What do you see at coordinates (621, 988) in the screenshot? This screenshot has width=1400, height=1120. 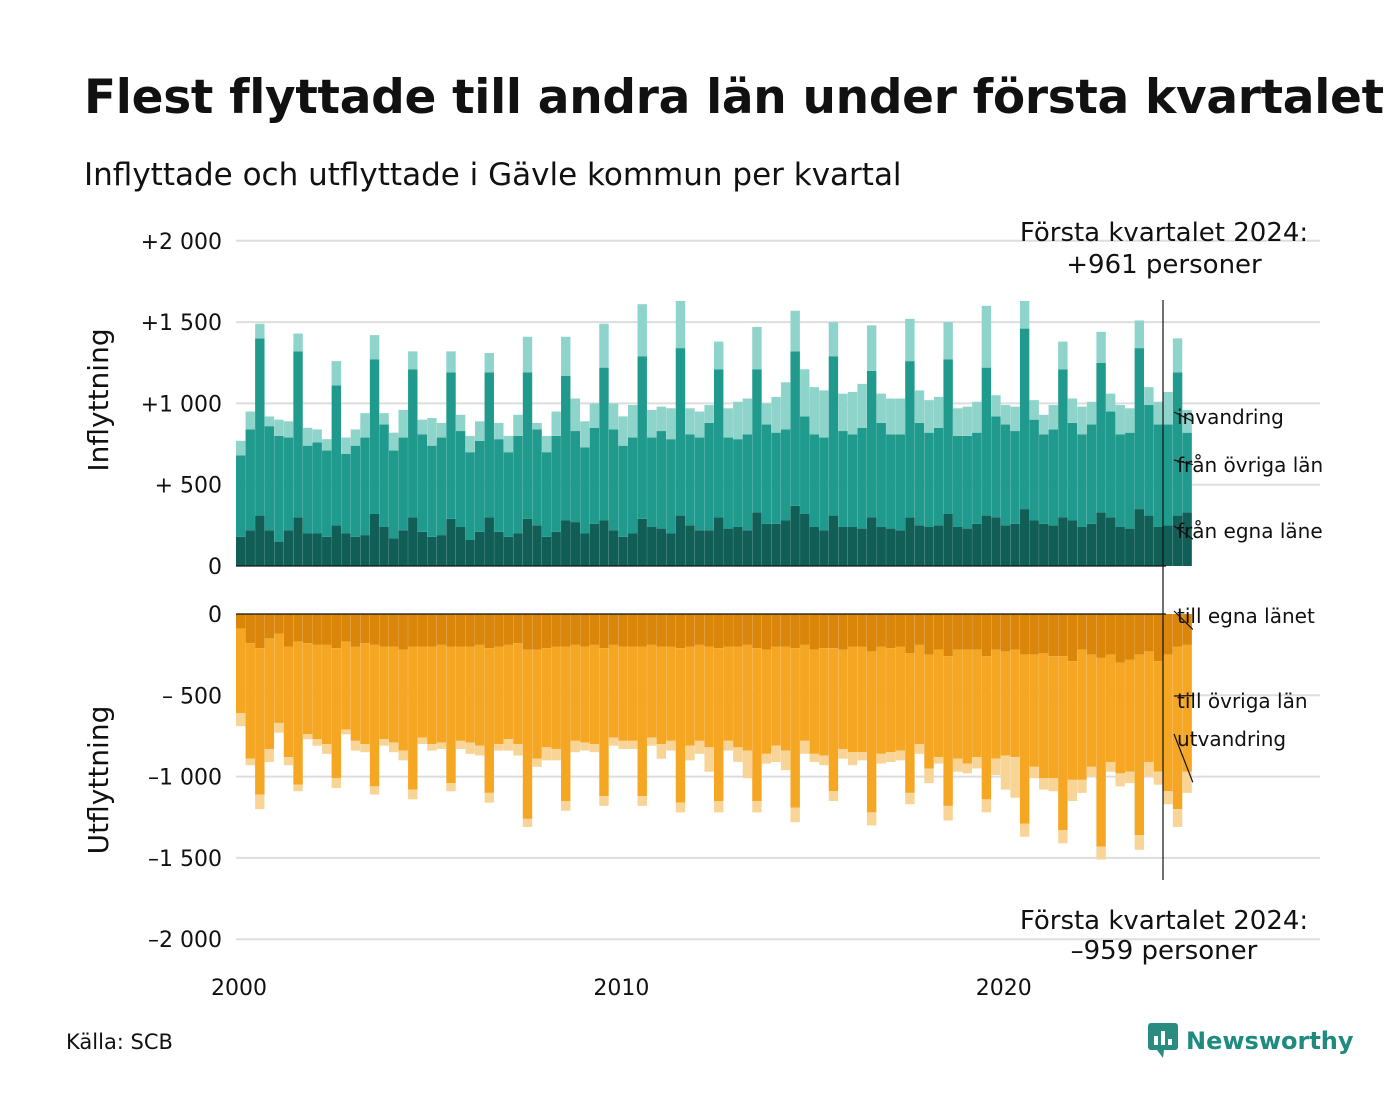 I see `x-tick-labels: 2000 2010 2020` at bounding box center [621, 988].